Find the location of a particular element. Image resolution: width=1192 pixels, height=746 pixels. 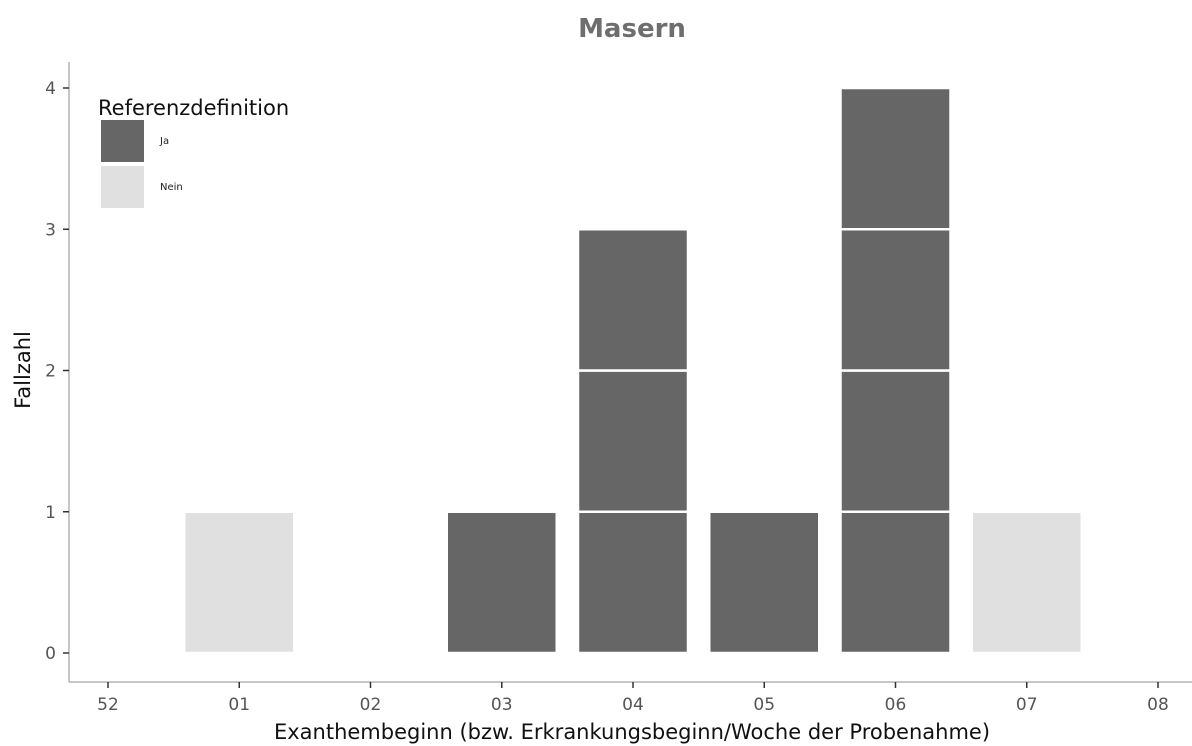

x-tick-label: 52 is located at coordinates (108, 705).